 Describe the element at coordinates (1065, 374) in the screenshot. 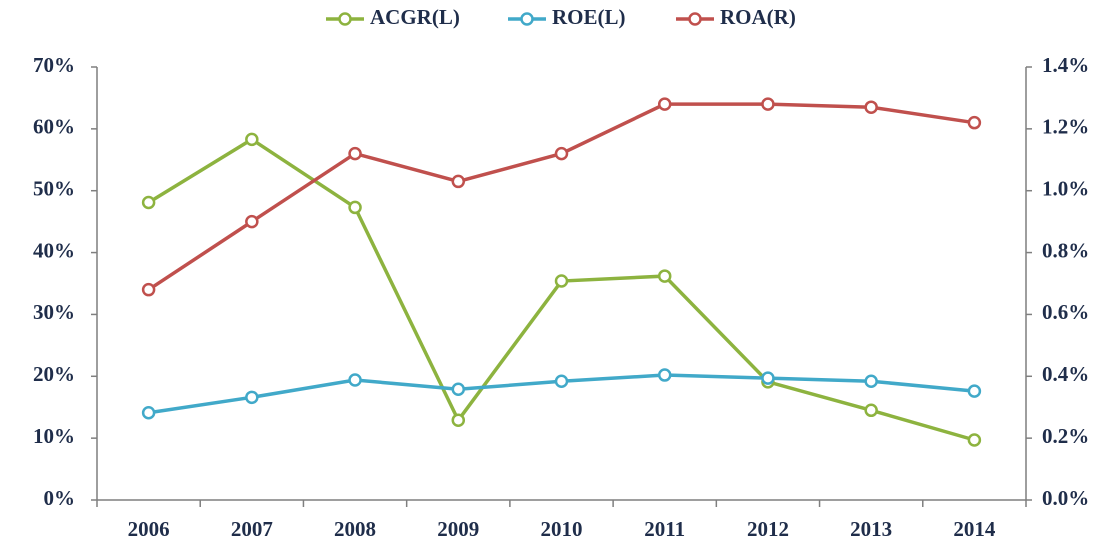

I see `y2-tick-label: 0.4%` at that location.